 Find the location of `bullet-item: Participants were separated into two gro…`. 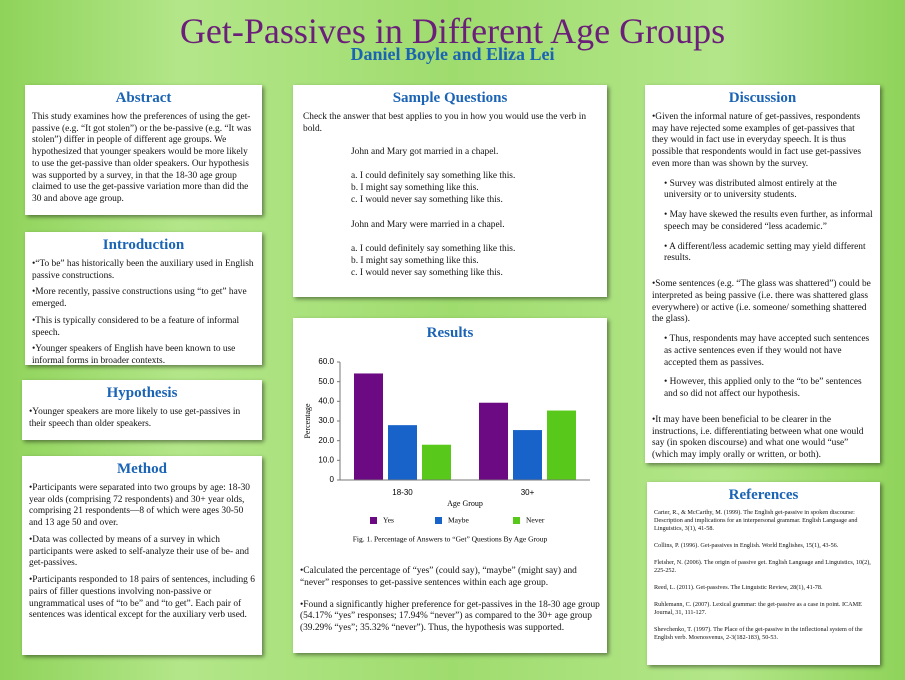

bullet-item: Participants were separated into two gro… is located at coordinates (142, 506).